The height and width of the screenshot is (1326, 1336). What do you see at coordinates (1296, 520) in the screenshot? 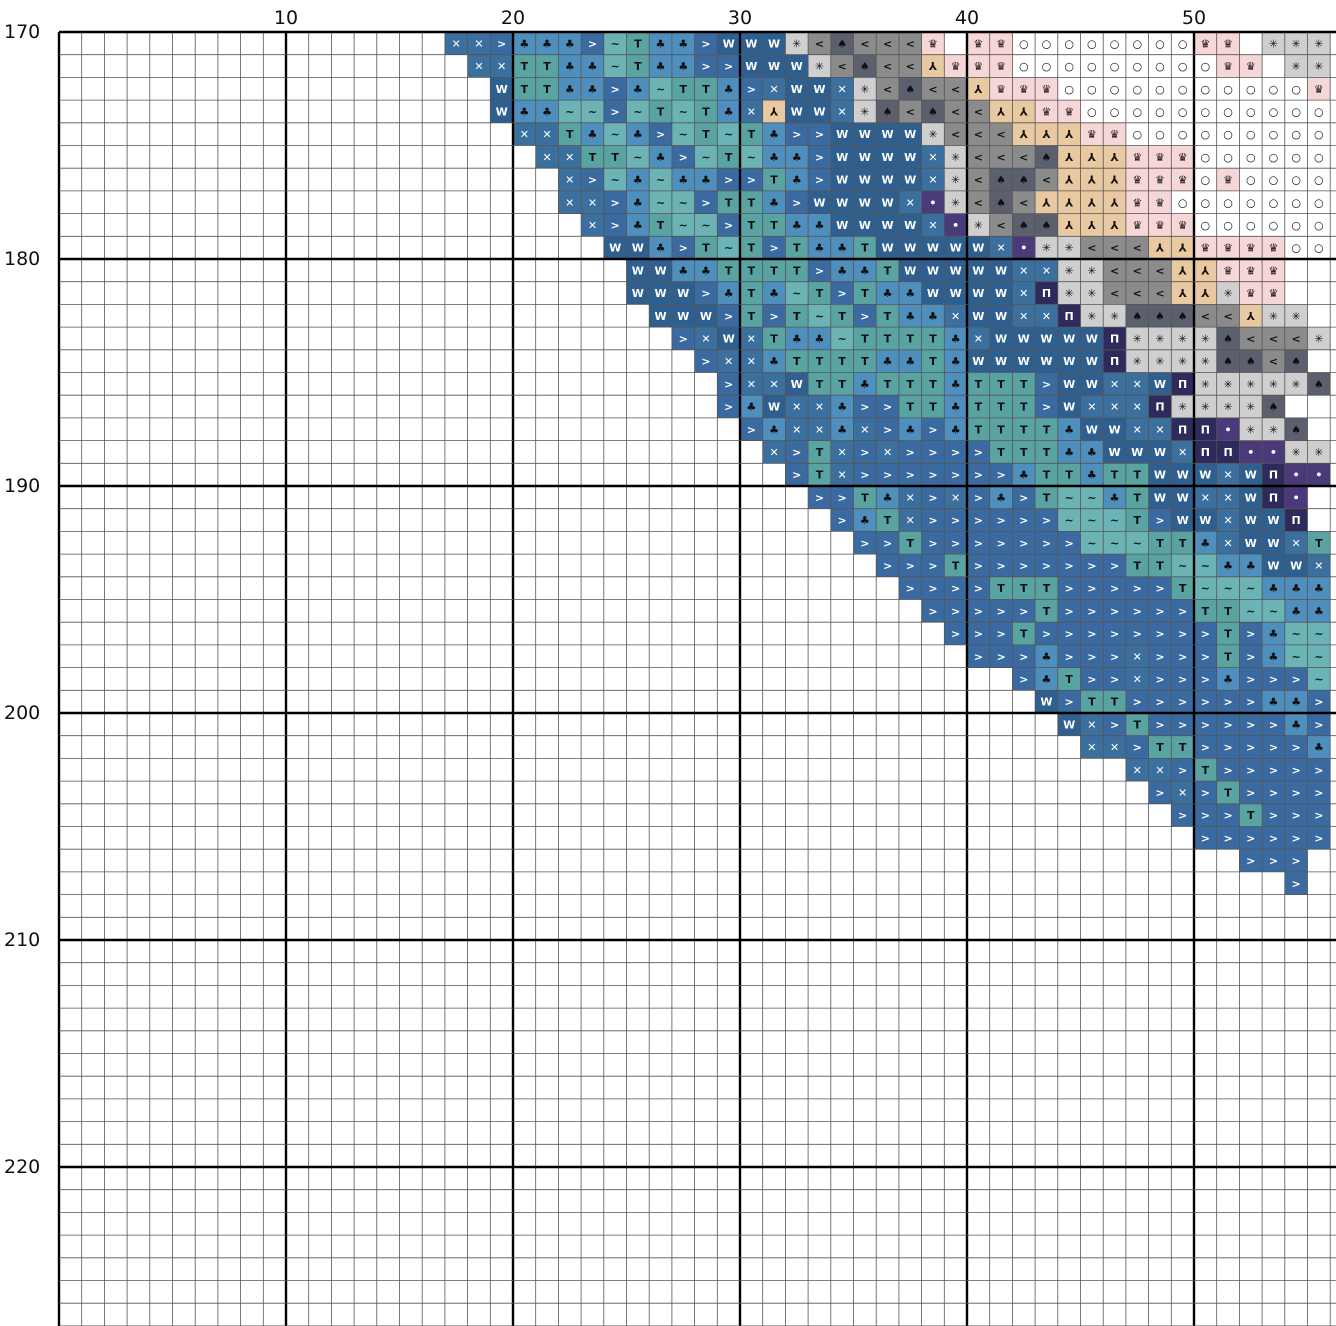
I see `stitch-symbol: Π` at bounding box center [1296, 520].